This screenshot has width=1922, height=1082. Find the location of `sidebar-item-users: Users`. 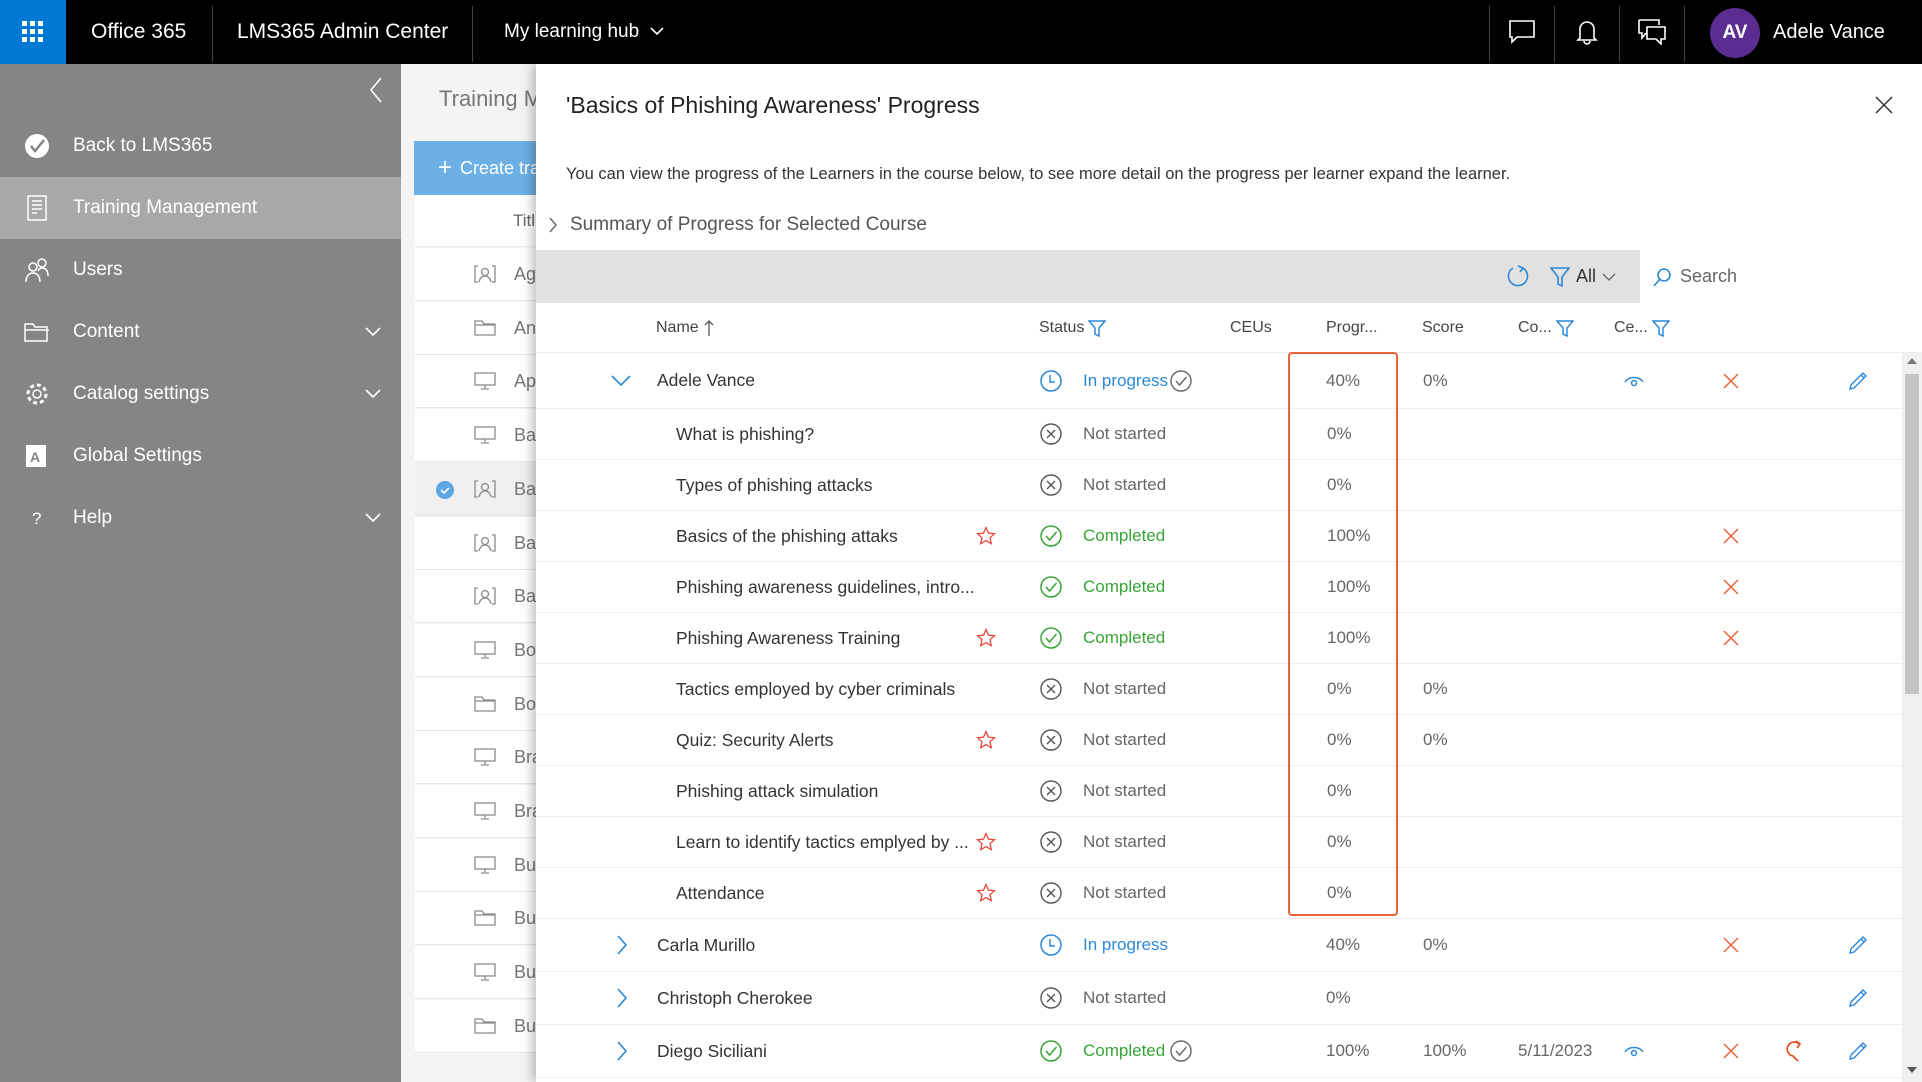

sidebar-item-users: Users is located at coordinates (200, 270).